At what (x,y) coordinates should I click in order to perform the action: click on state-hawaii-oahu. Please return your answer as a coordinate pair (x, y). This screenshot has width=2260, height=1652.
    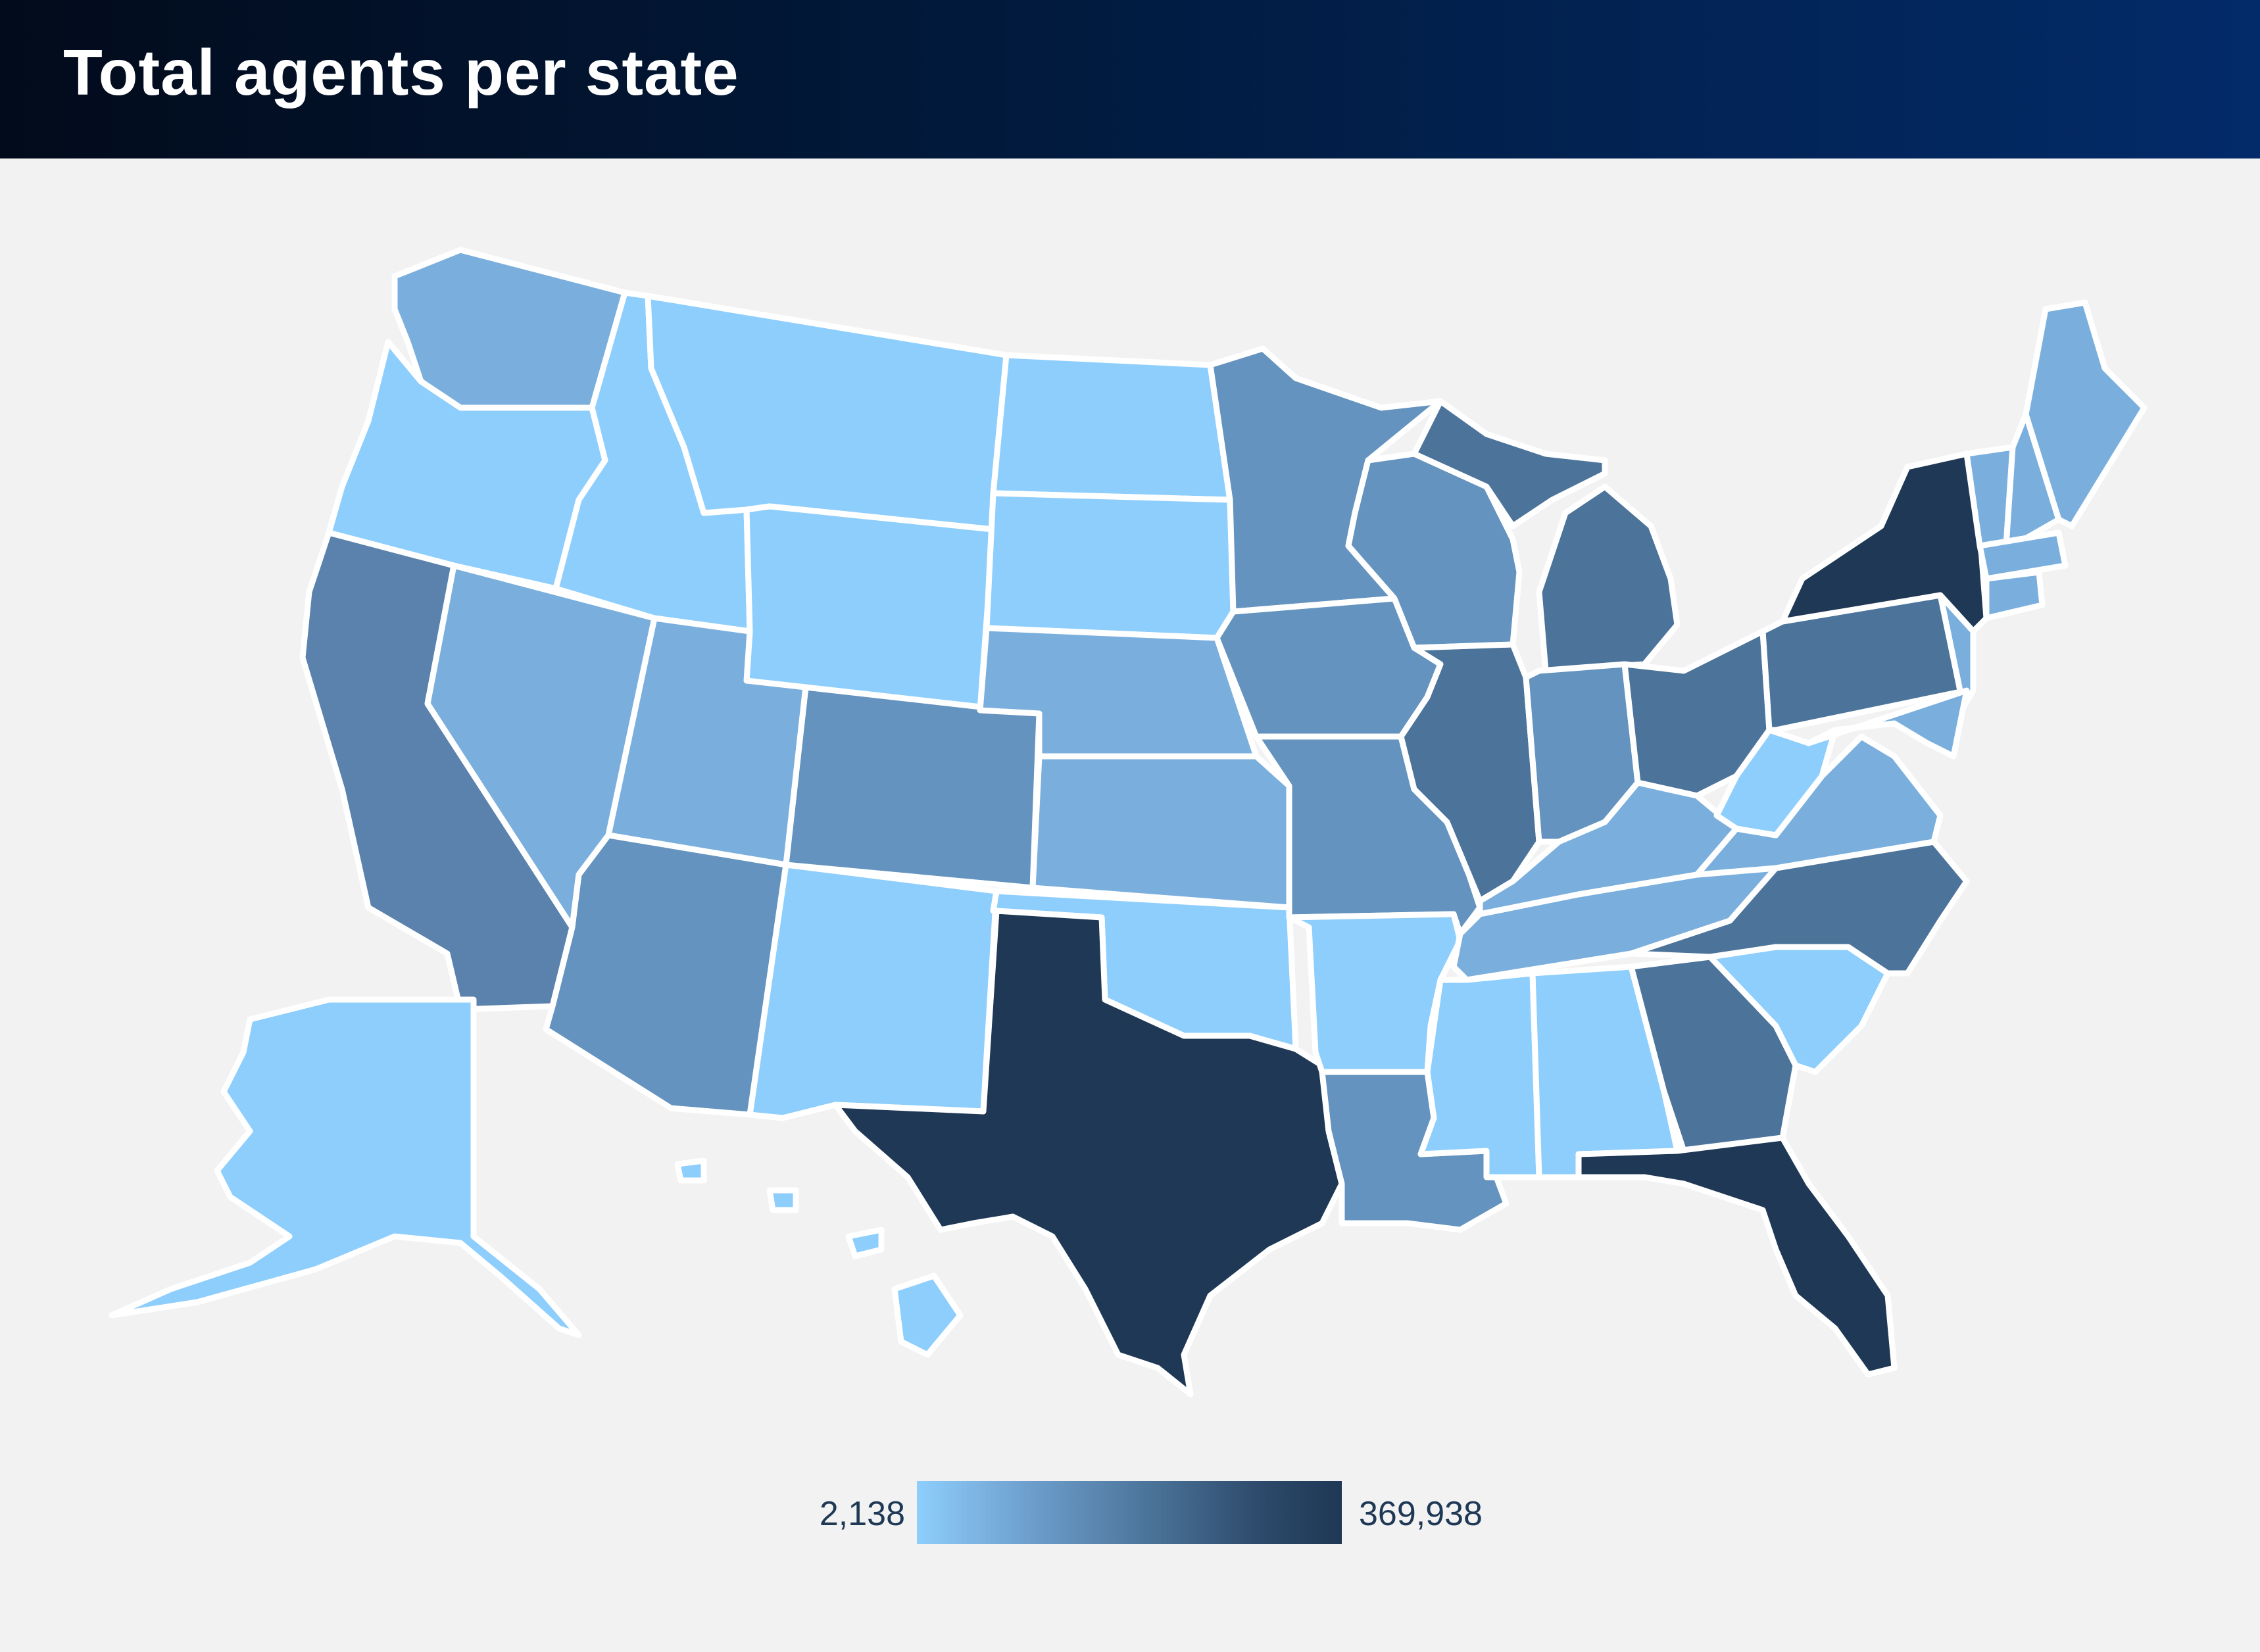
    Looking at the image, I should click on (782, 1200).